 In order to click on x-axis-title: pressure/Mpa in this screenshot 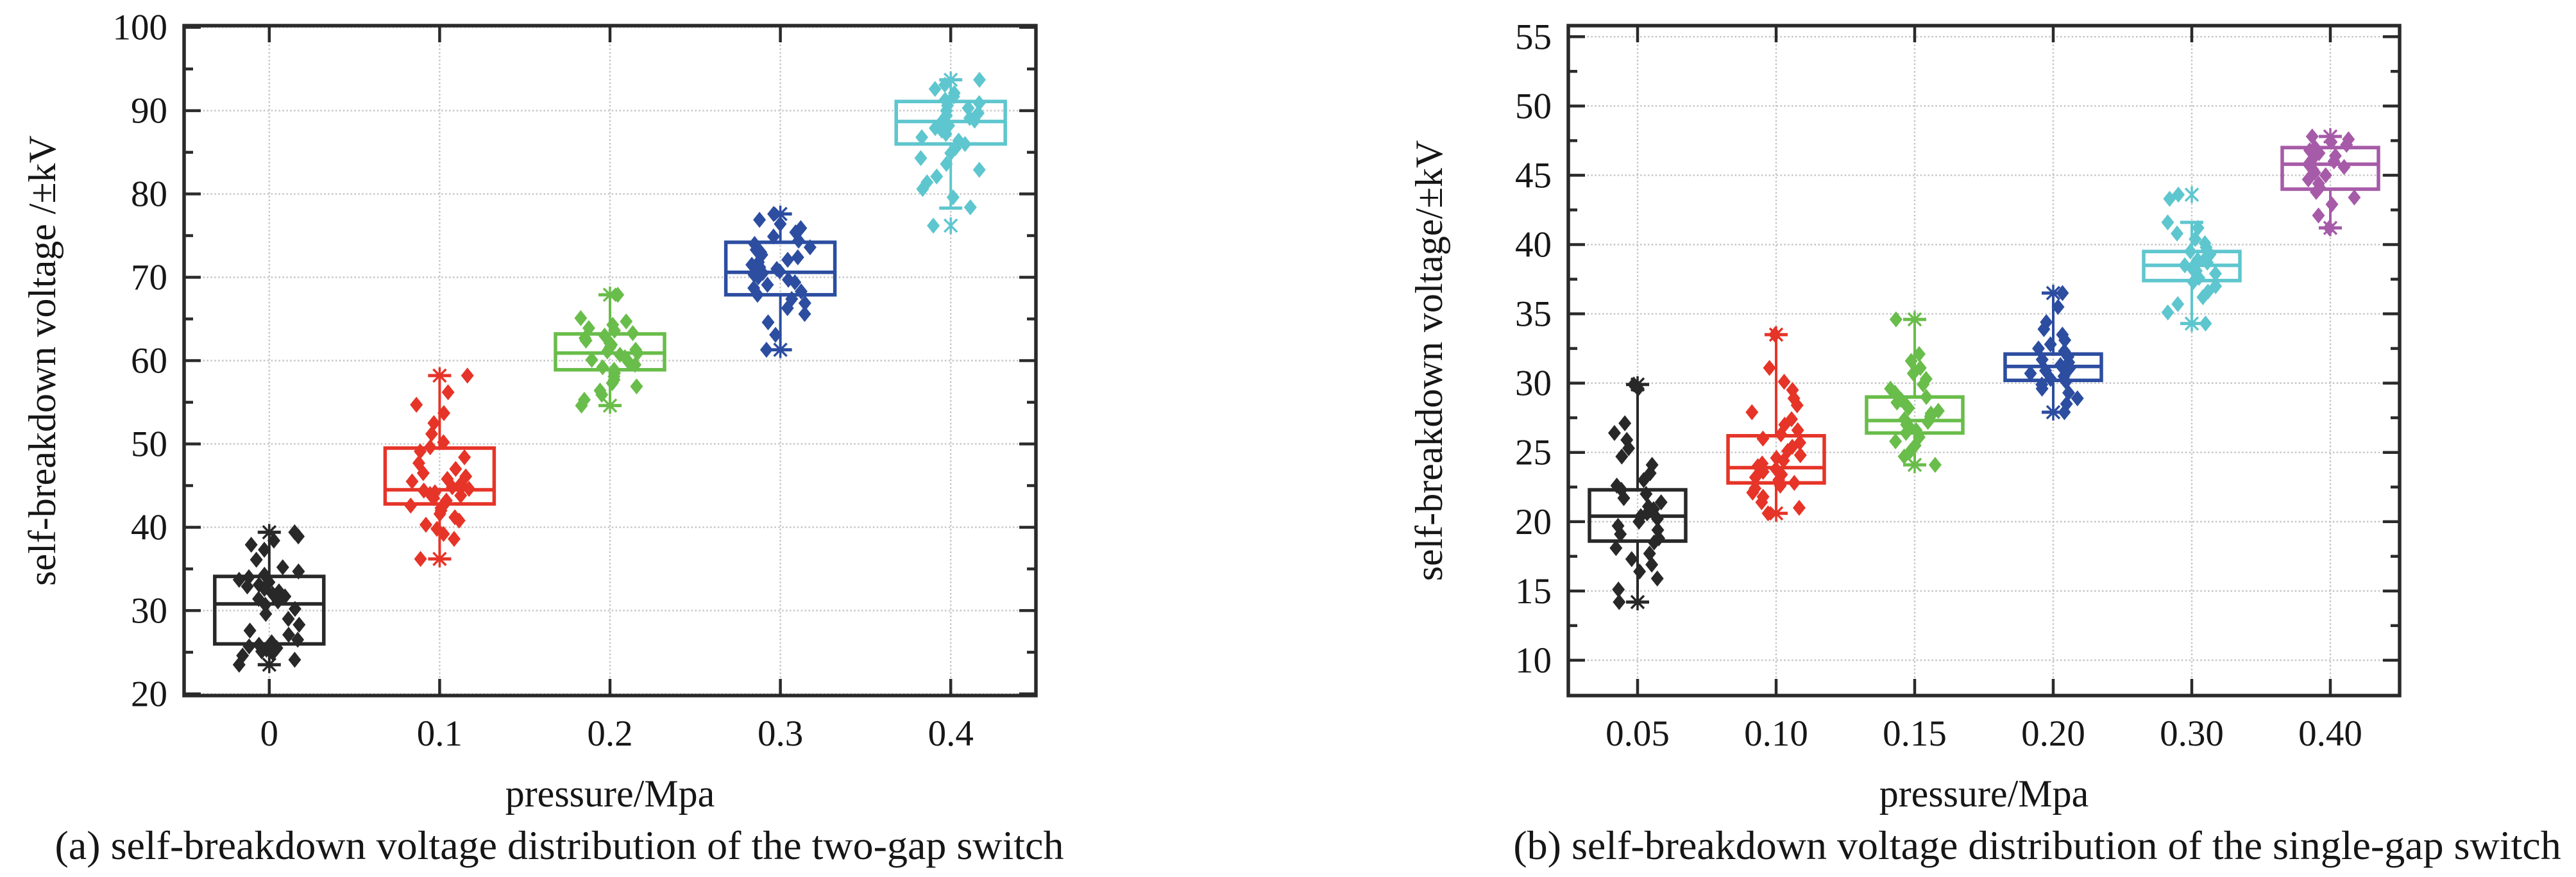, I will do `click(1984, 794)`.